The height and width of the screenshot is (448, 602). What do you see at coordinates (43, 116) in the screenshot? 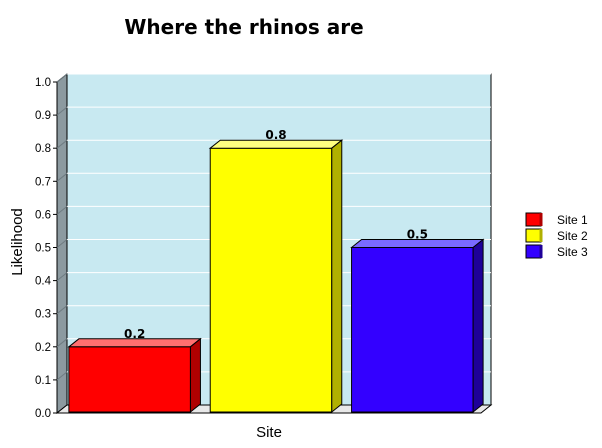
I see `y-tick-label: 0.9` at bounding box center [43, 116].